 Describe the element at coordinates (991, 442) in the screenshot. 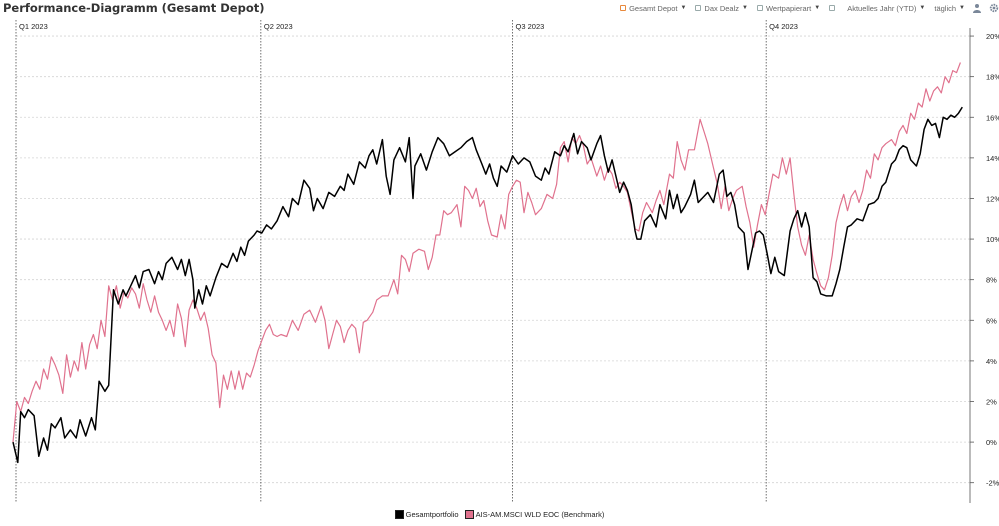

I see `y-tick-label: 0%` at that location.